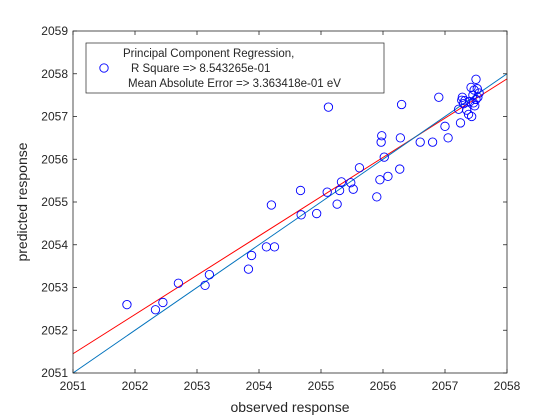 This screenshot has width=560, height=420. Describe the element at coordinates (54, 373) in the screenshot. I see `y-tick-label: 2051` at that location.